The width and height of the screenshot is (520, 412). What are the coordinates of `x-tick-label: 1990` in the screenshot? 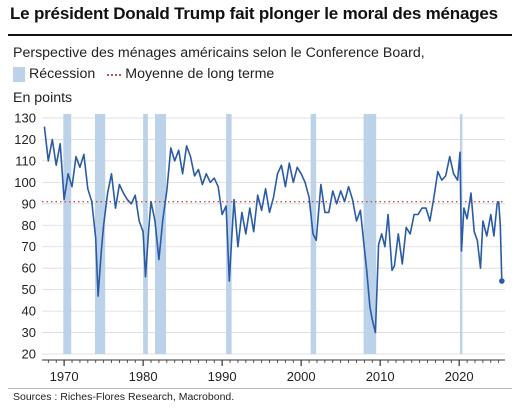 It's located at (222, 376).